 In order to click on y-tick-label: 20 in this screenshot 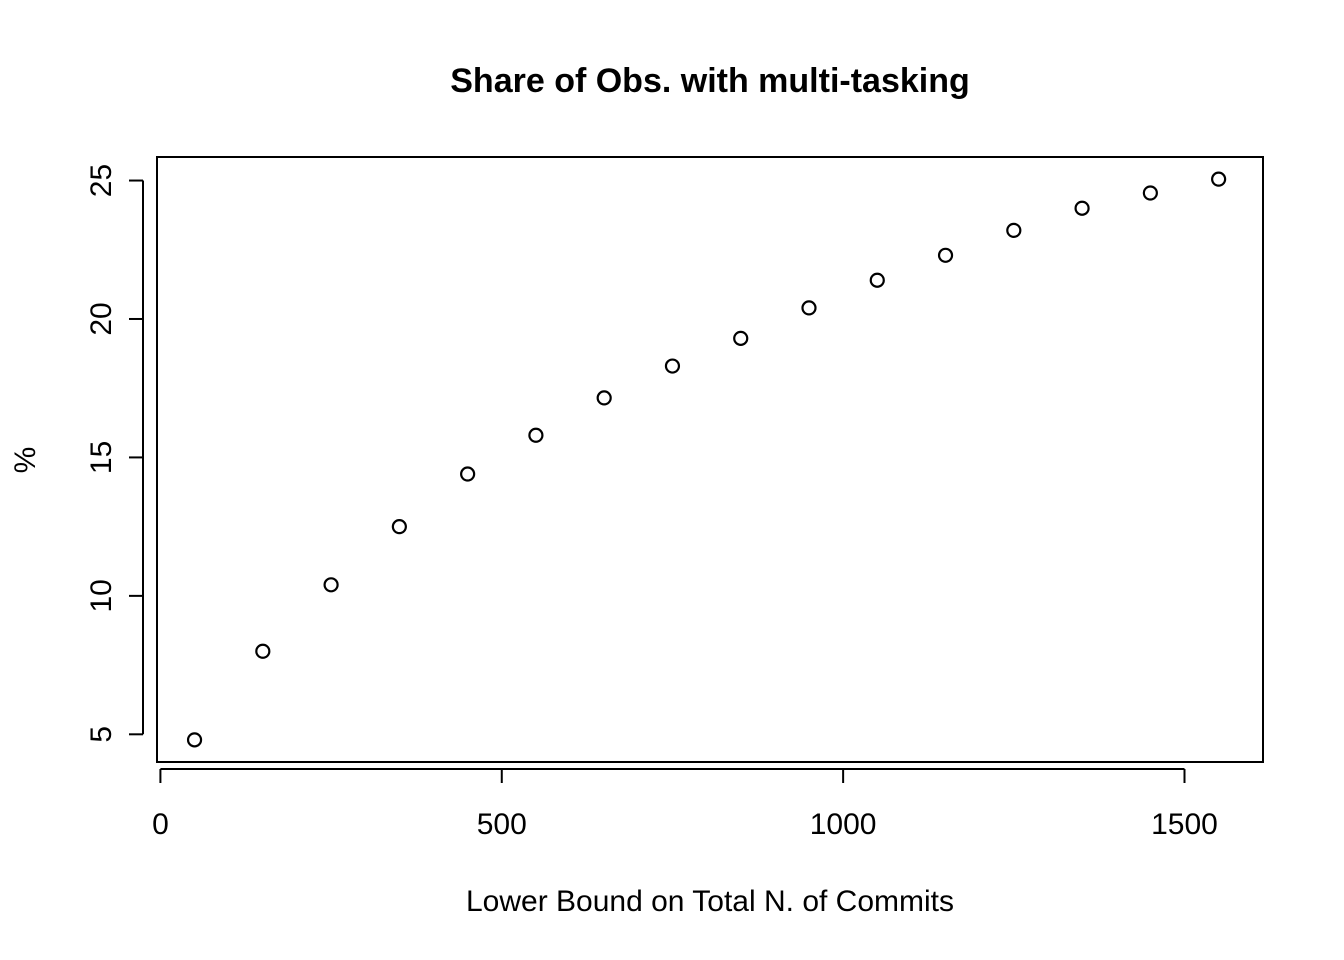, I will do `click(101, 318)`.